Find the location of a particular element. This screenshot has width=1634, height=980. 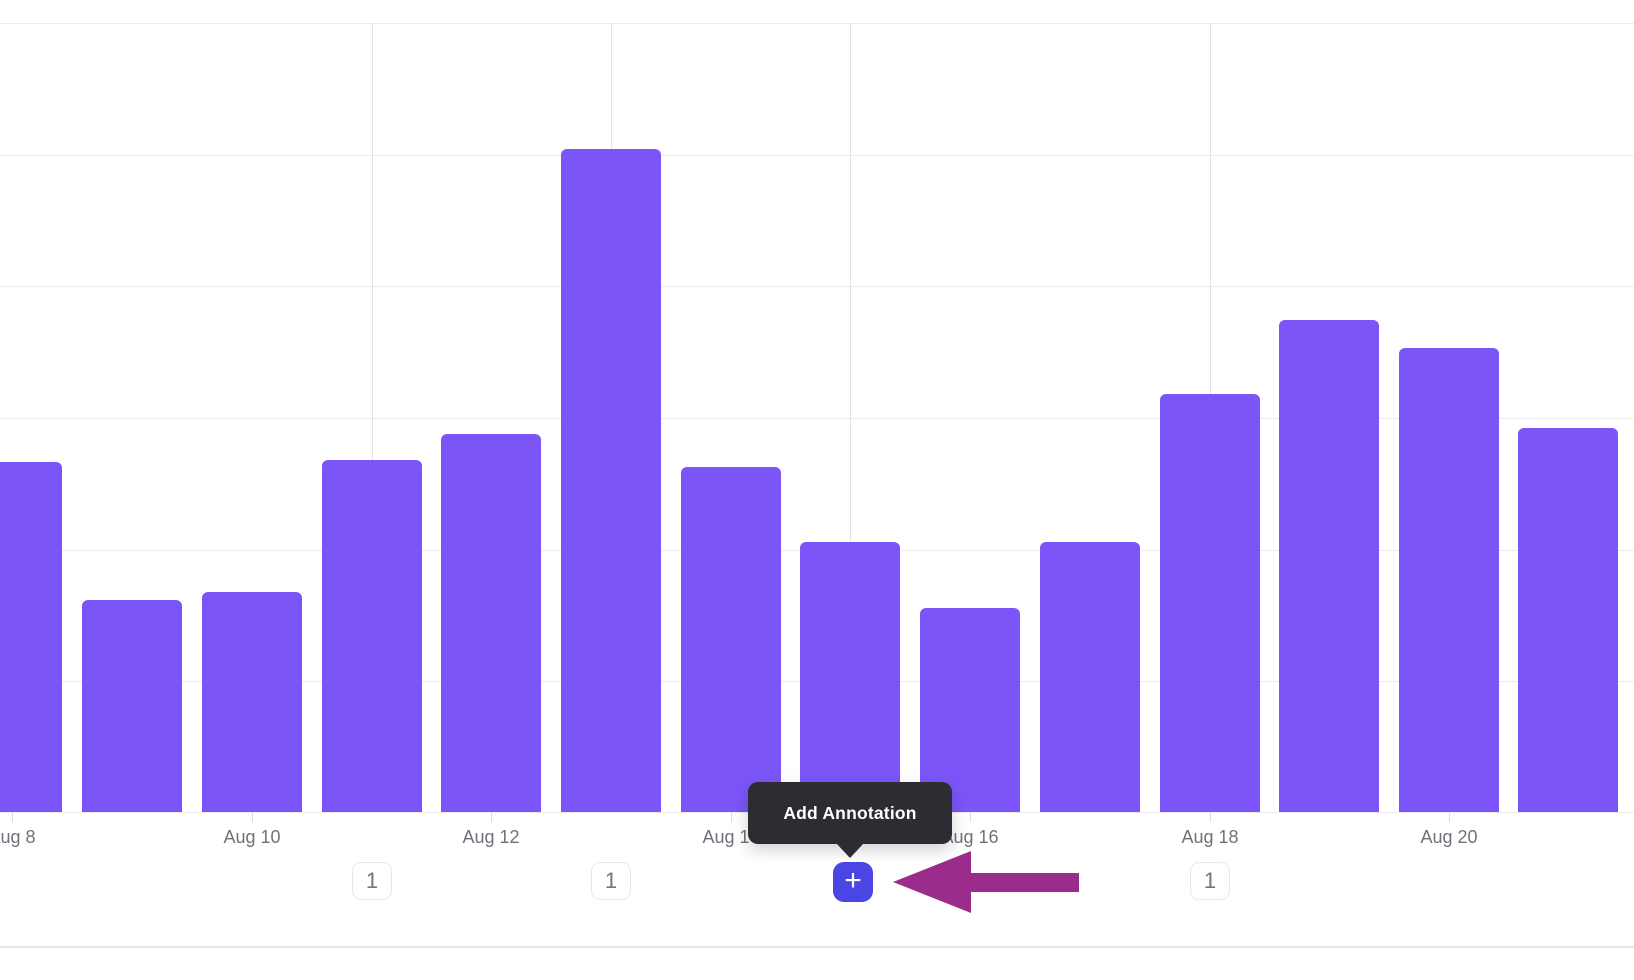

tooltip-caret is located at coordinates (850, 850).